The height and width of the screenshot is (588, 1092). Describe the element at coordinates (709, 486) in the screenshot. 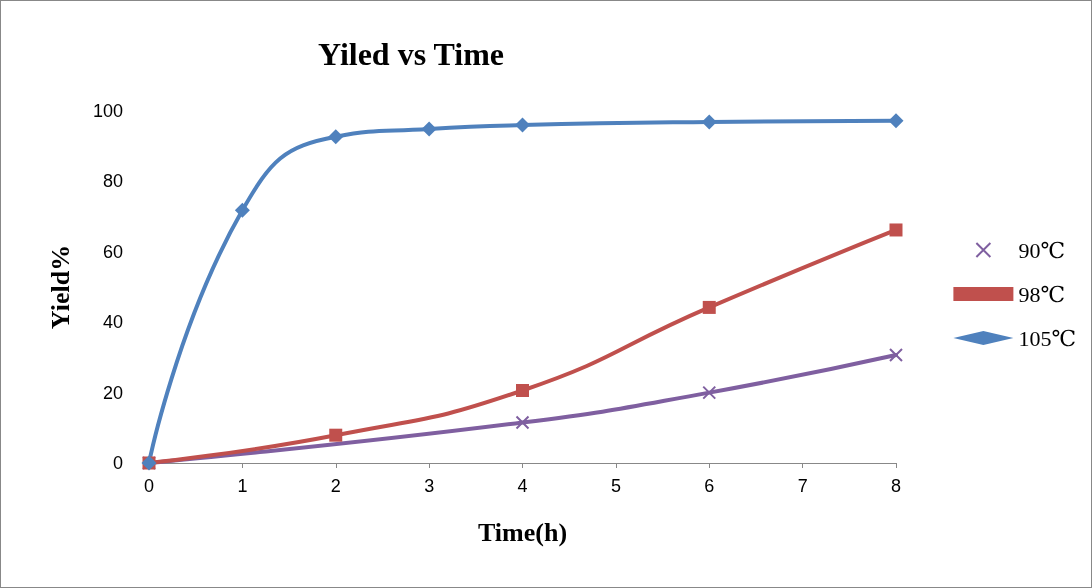

I see `x-tick-label: 6` at that location.